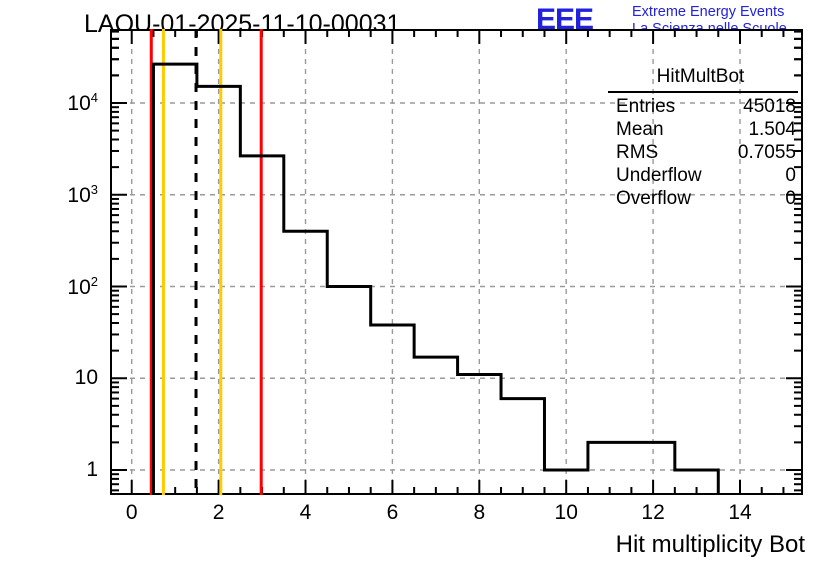  What do you see at coordinates (700, 76) in the screenshot?
I see `stats-title: HitMultBot` at bounding box center [700, 76].